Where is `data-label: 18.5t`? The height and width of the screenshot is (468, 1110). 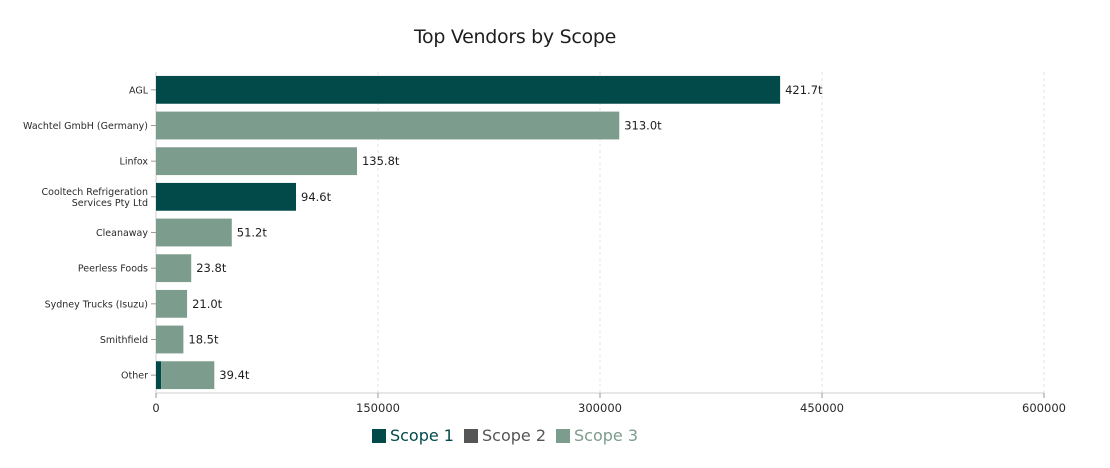 data-label: 18.5t is located at coordinates (203, 340).